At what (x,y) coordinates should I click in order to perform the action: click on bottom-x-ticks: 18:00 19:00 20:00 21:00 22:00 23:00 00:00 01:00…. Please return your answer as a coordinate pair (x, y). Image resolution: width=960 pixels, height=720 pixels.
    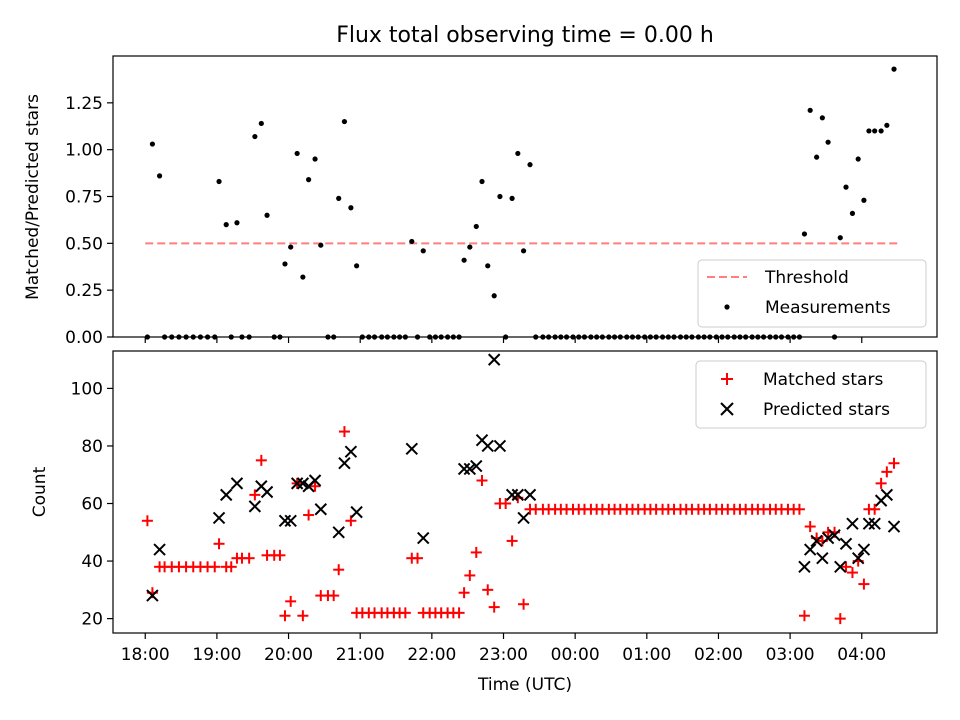
    Looking at the image, I should click on (503, 649).